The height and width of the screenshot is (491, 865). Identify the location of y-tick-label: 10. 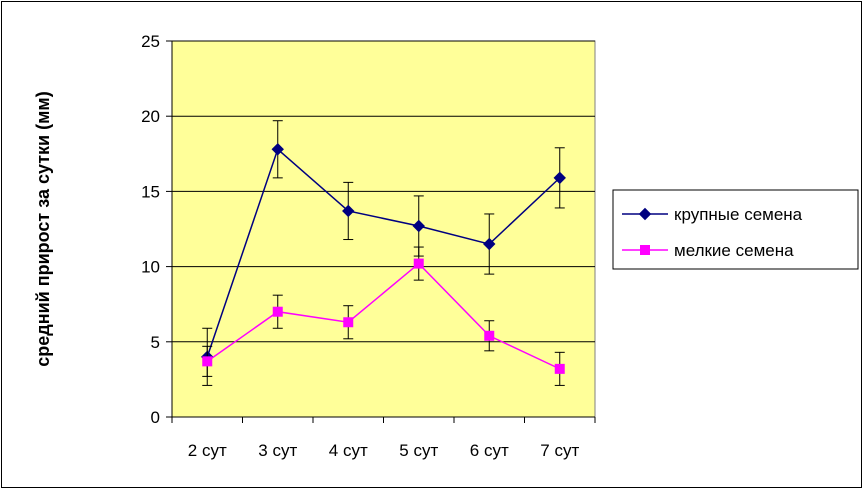
(150, 267).